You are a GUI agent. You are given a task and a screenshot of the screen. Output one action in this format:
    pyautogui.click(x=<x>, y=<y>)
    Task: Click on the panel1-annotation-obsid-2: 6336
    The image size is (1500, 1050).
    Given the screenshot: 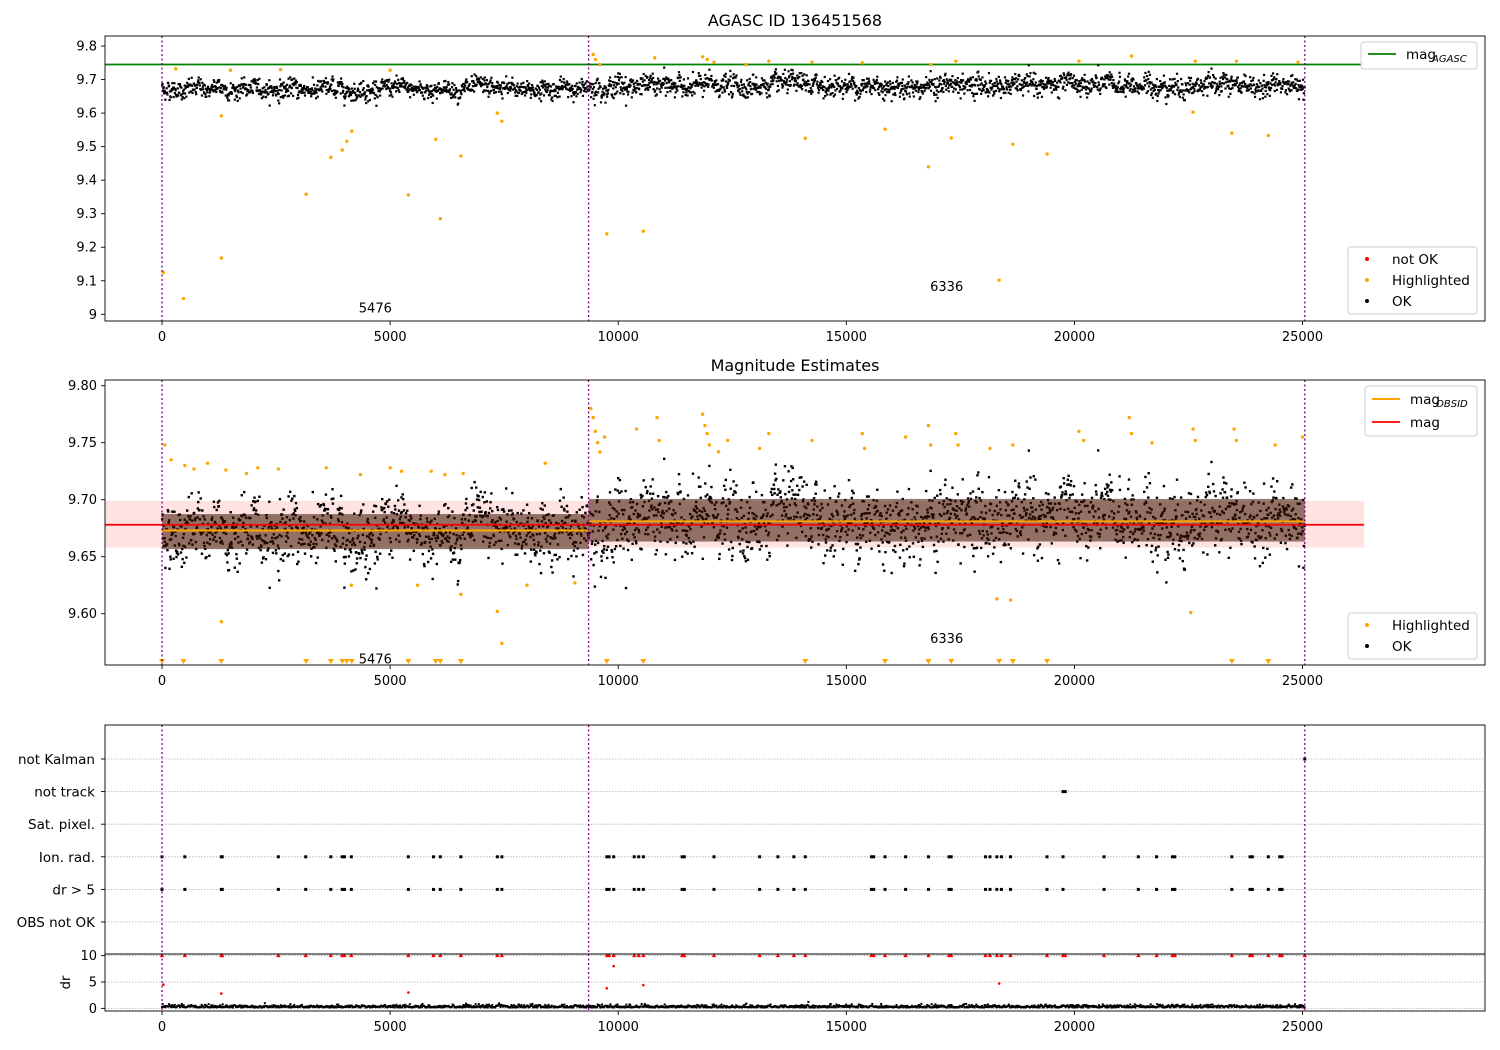 What is the action you would take?
    pyautogui.click(x=946, y=287)
    